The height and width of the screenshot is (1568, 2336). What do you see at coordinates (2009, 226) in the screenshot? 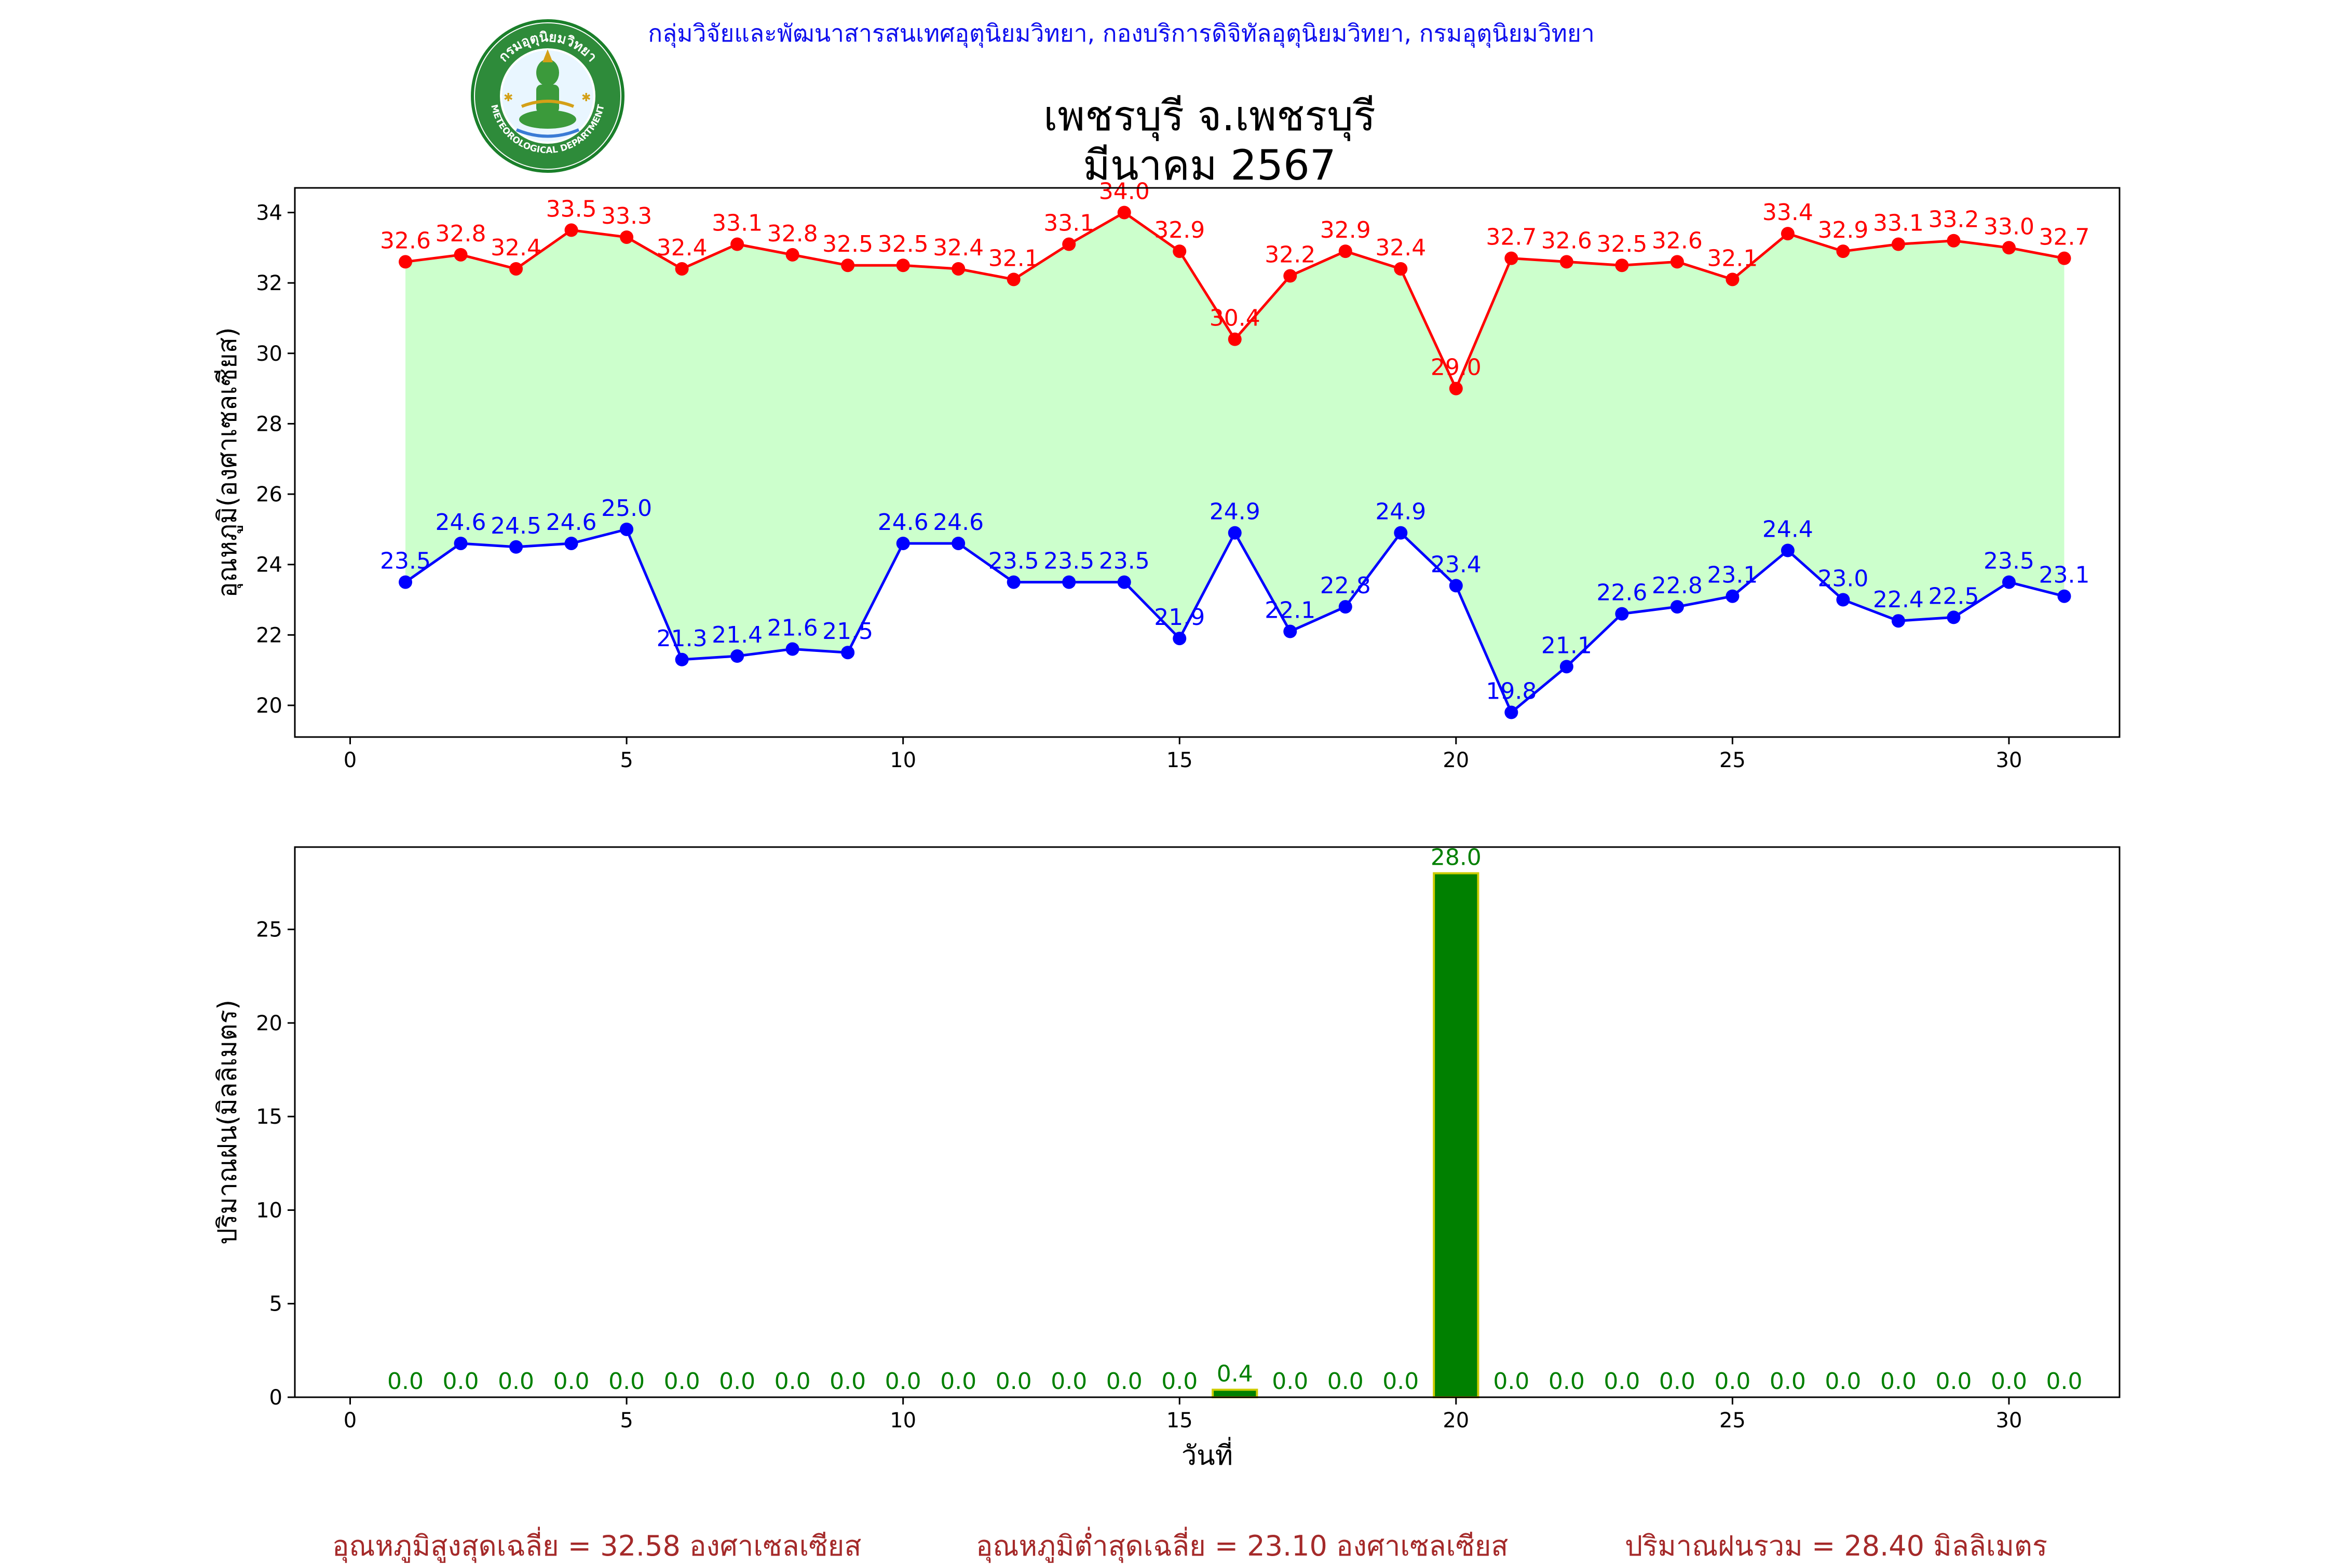
I see `max-temp-label: 33.0` at bounding box center [2009, 226].